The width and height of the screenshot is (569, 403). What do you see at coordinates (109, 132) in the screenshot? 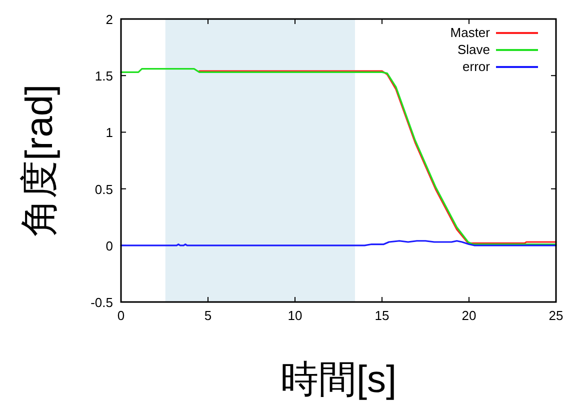
I see `y-tick-label: 1` at bounding box center [109, 132].